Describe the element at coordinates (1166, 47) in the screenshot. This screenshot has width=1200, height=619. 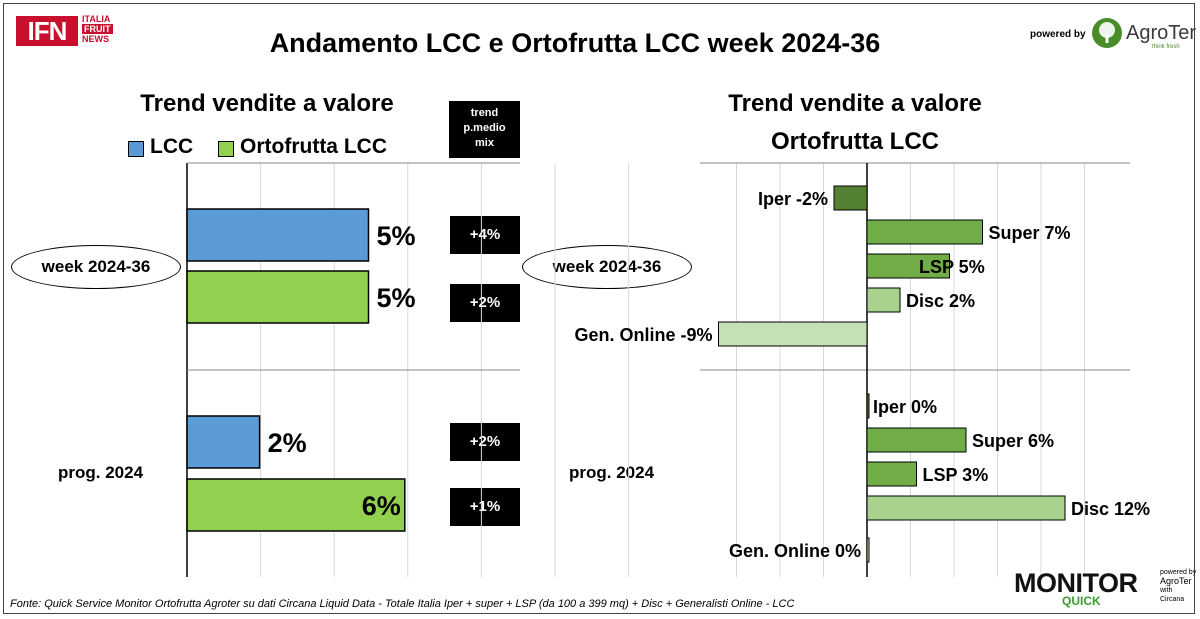
I see `agroter-logo-tagline: think fresh` at that location.